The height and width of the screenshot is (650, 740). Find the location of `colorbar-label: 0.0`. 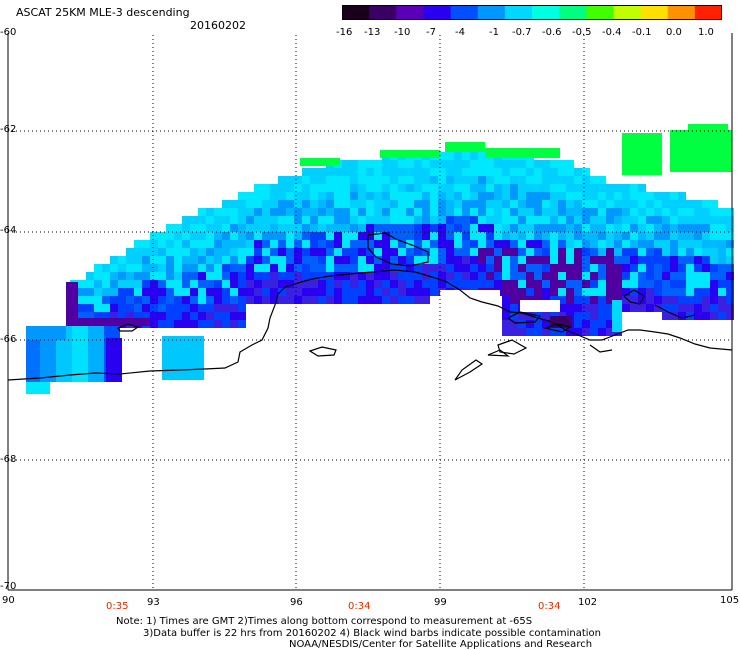

colorbar-label: 0.0 is located at coordinates (674, 32).